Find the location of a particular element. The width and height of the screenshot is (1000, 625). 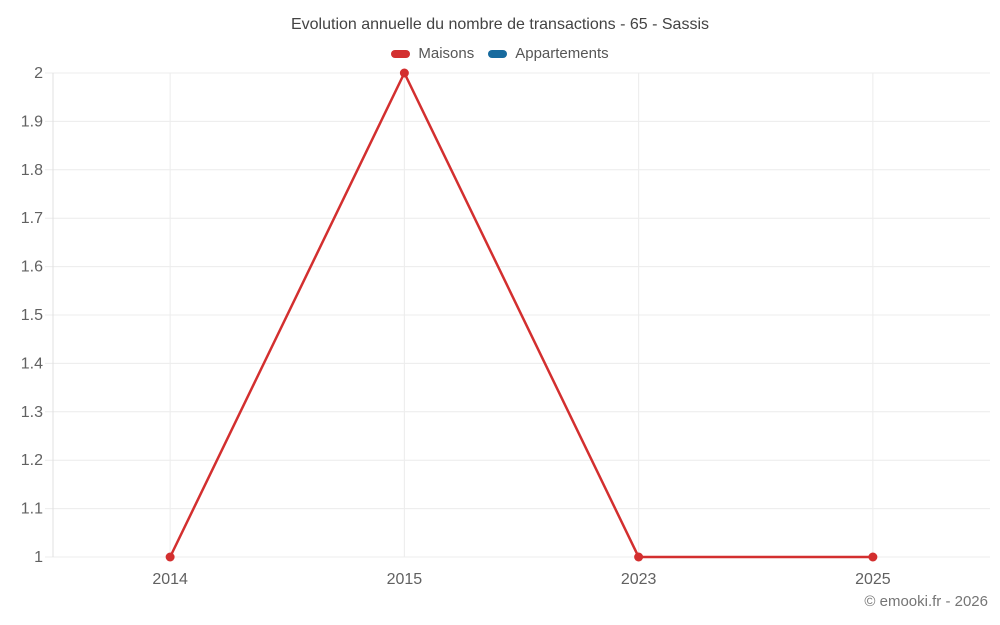

y-tick-label: 1.9 is located at coordinates (32, 121).